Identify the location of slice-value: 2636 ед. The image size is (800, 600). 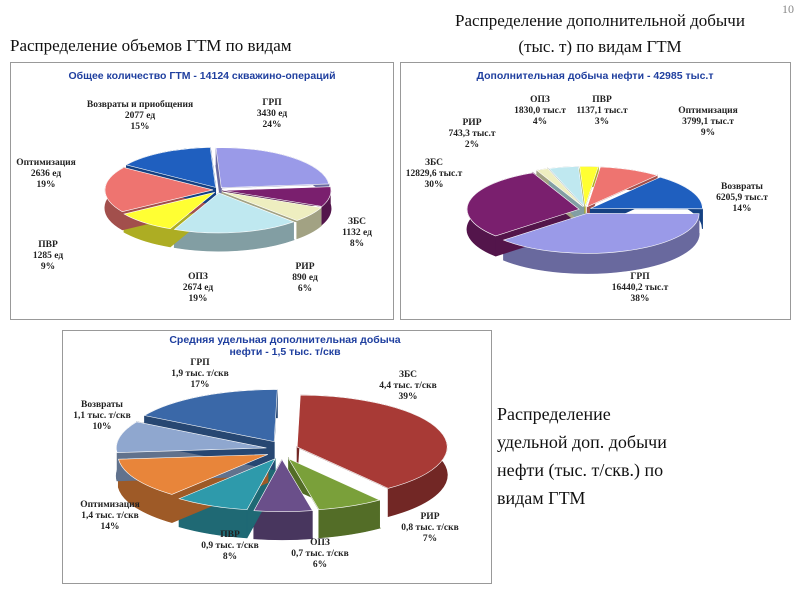
(46, 174).